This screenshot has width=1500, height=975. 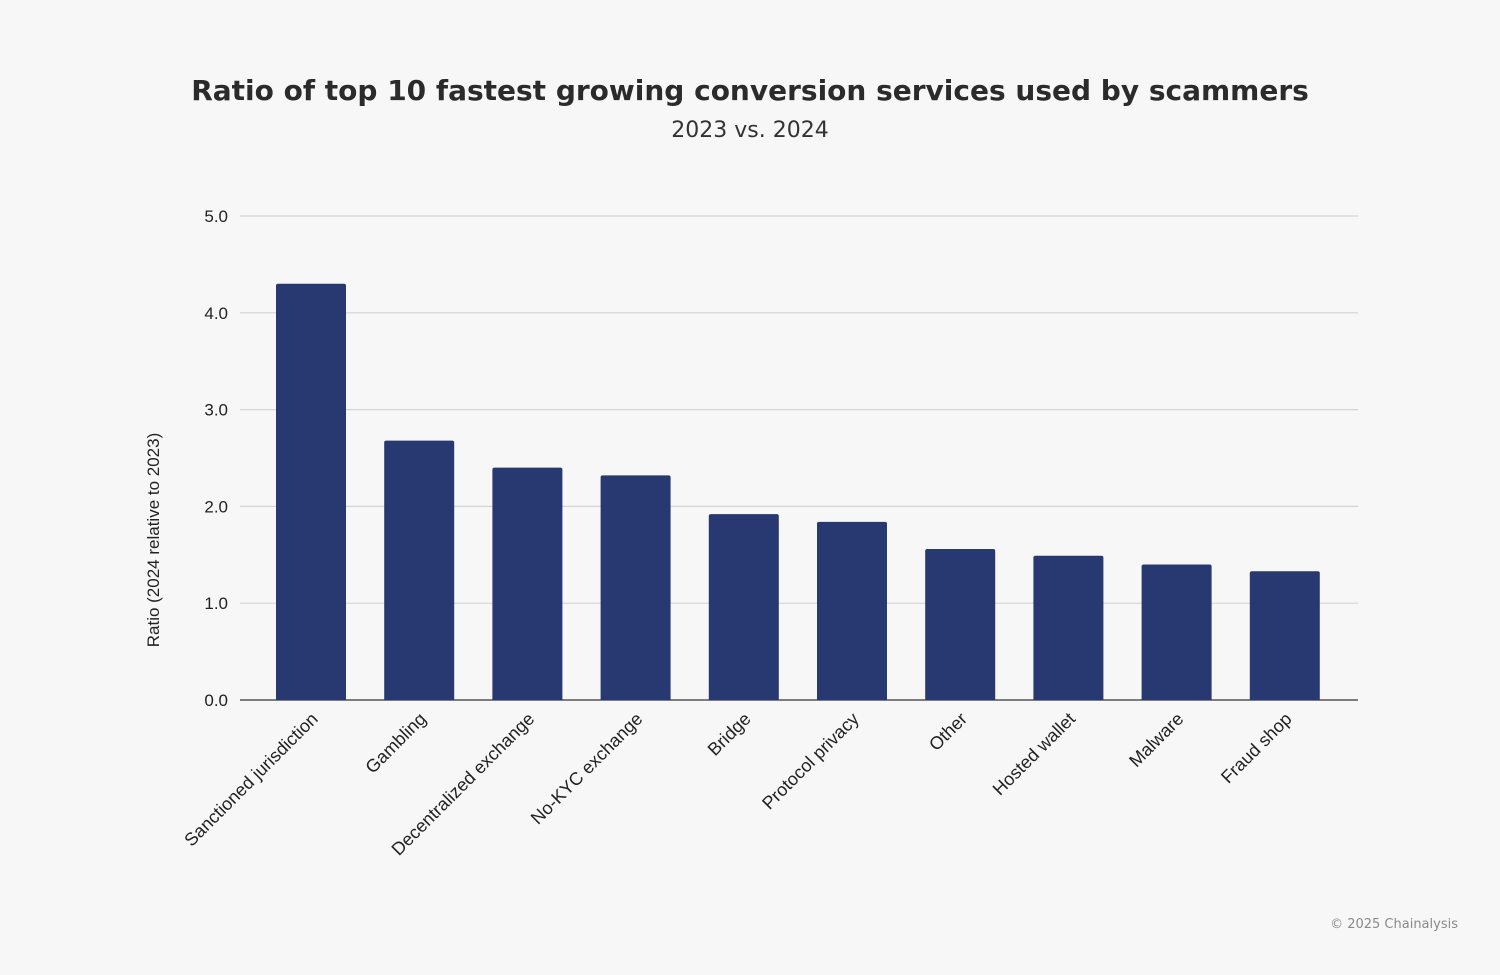 I want to click on y-tick-label: 2.0, so click(x=216, y=506).